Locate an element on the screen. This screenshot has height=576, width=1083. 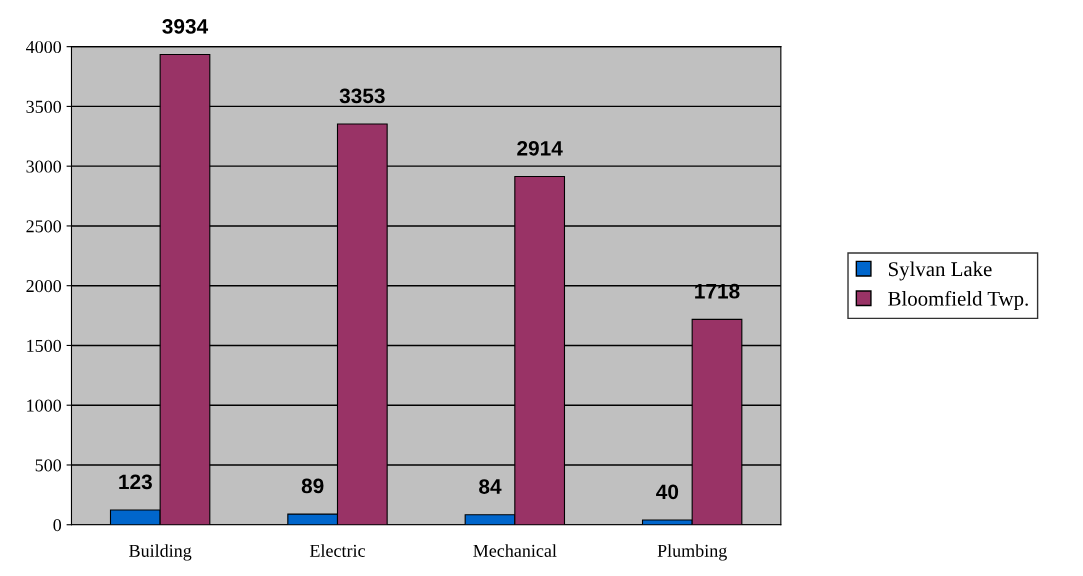
x-tick-label: Plumbing is located at coordinates (692, 552).